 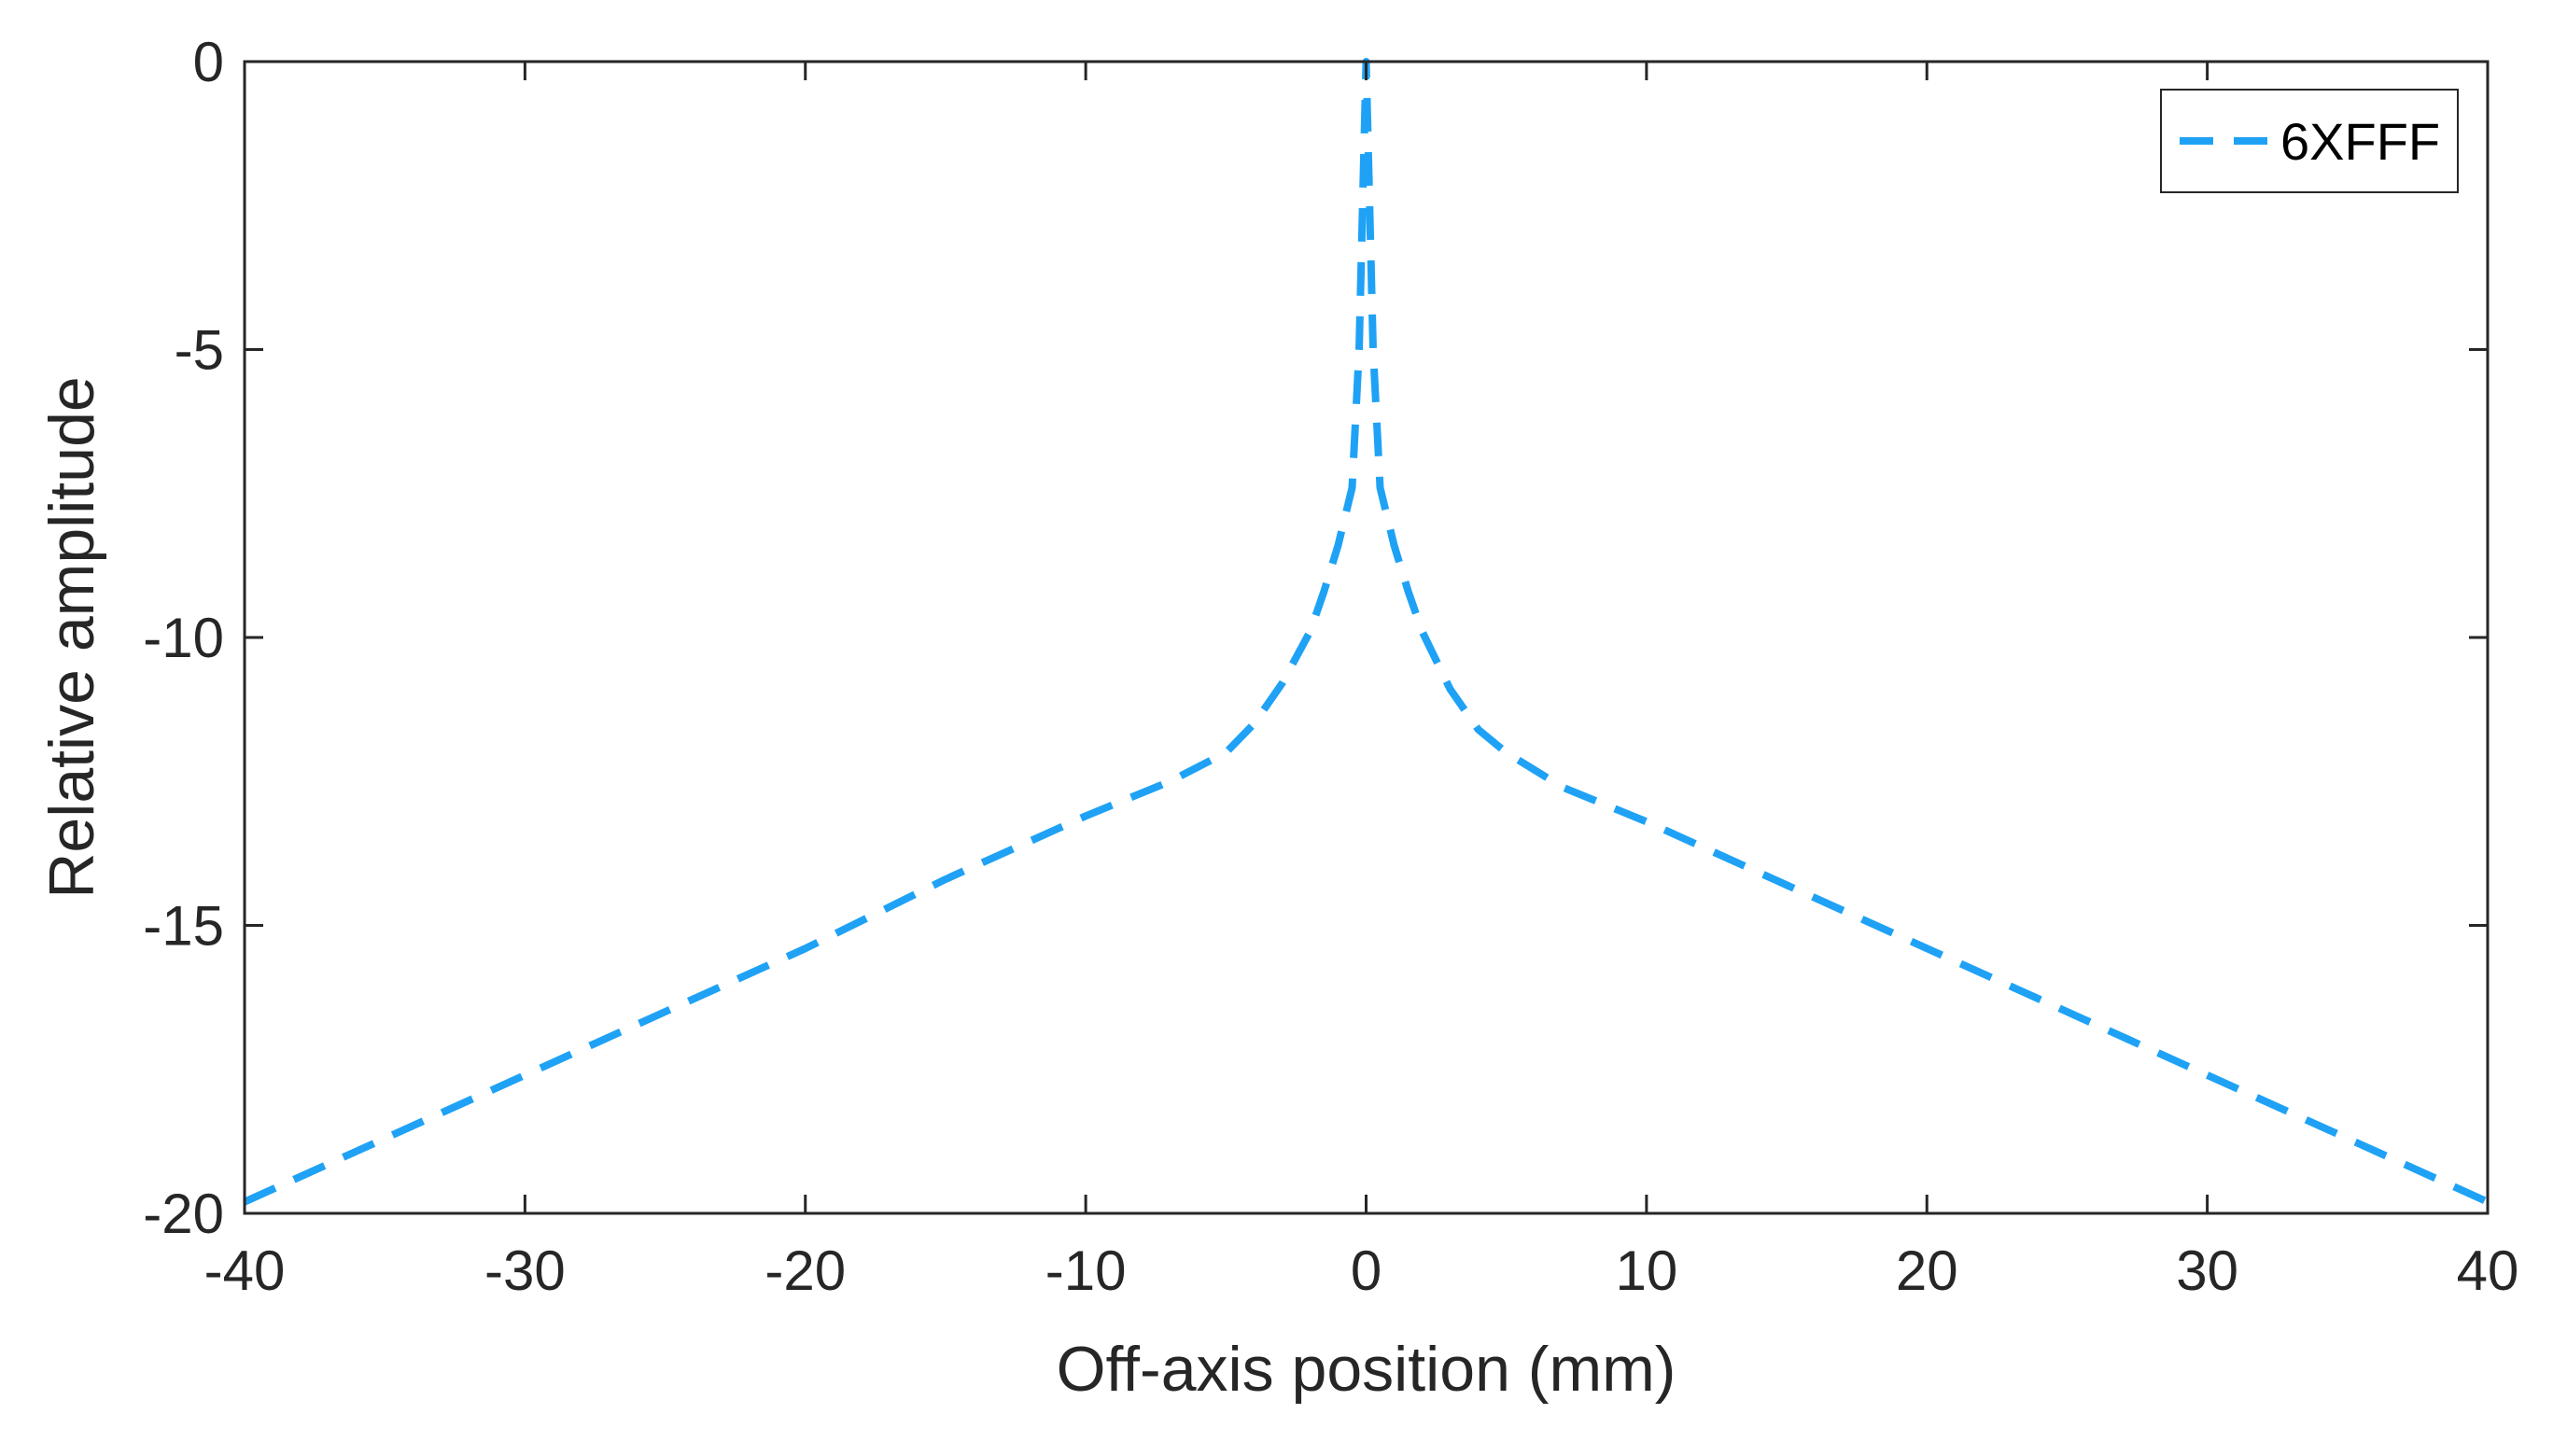 I want to click on x-tick-label: -40, so click(x=245, y=1270).